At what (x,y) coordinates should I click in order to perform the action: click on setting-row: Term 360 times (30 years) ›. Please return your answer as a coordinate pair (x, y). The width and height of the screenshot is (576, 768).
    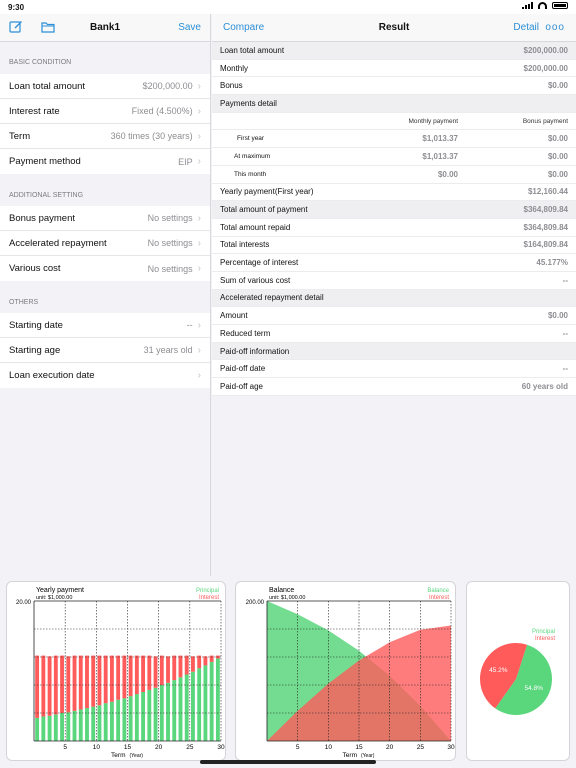
    Looking at the image, I should click on (105, 136).